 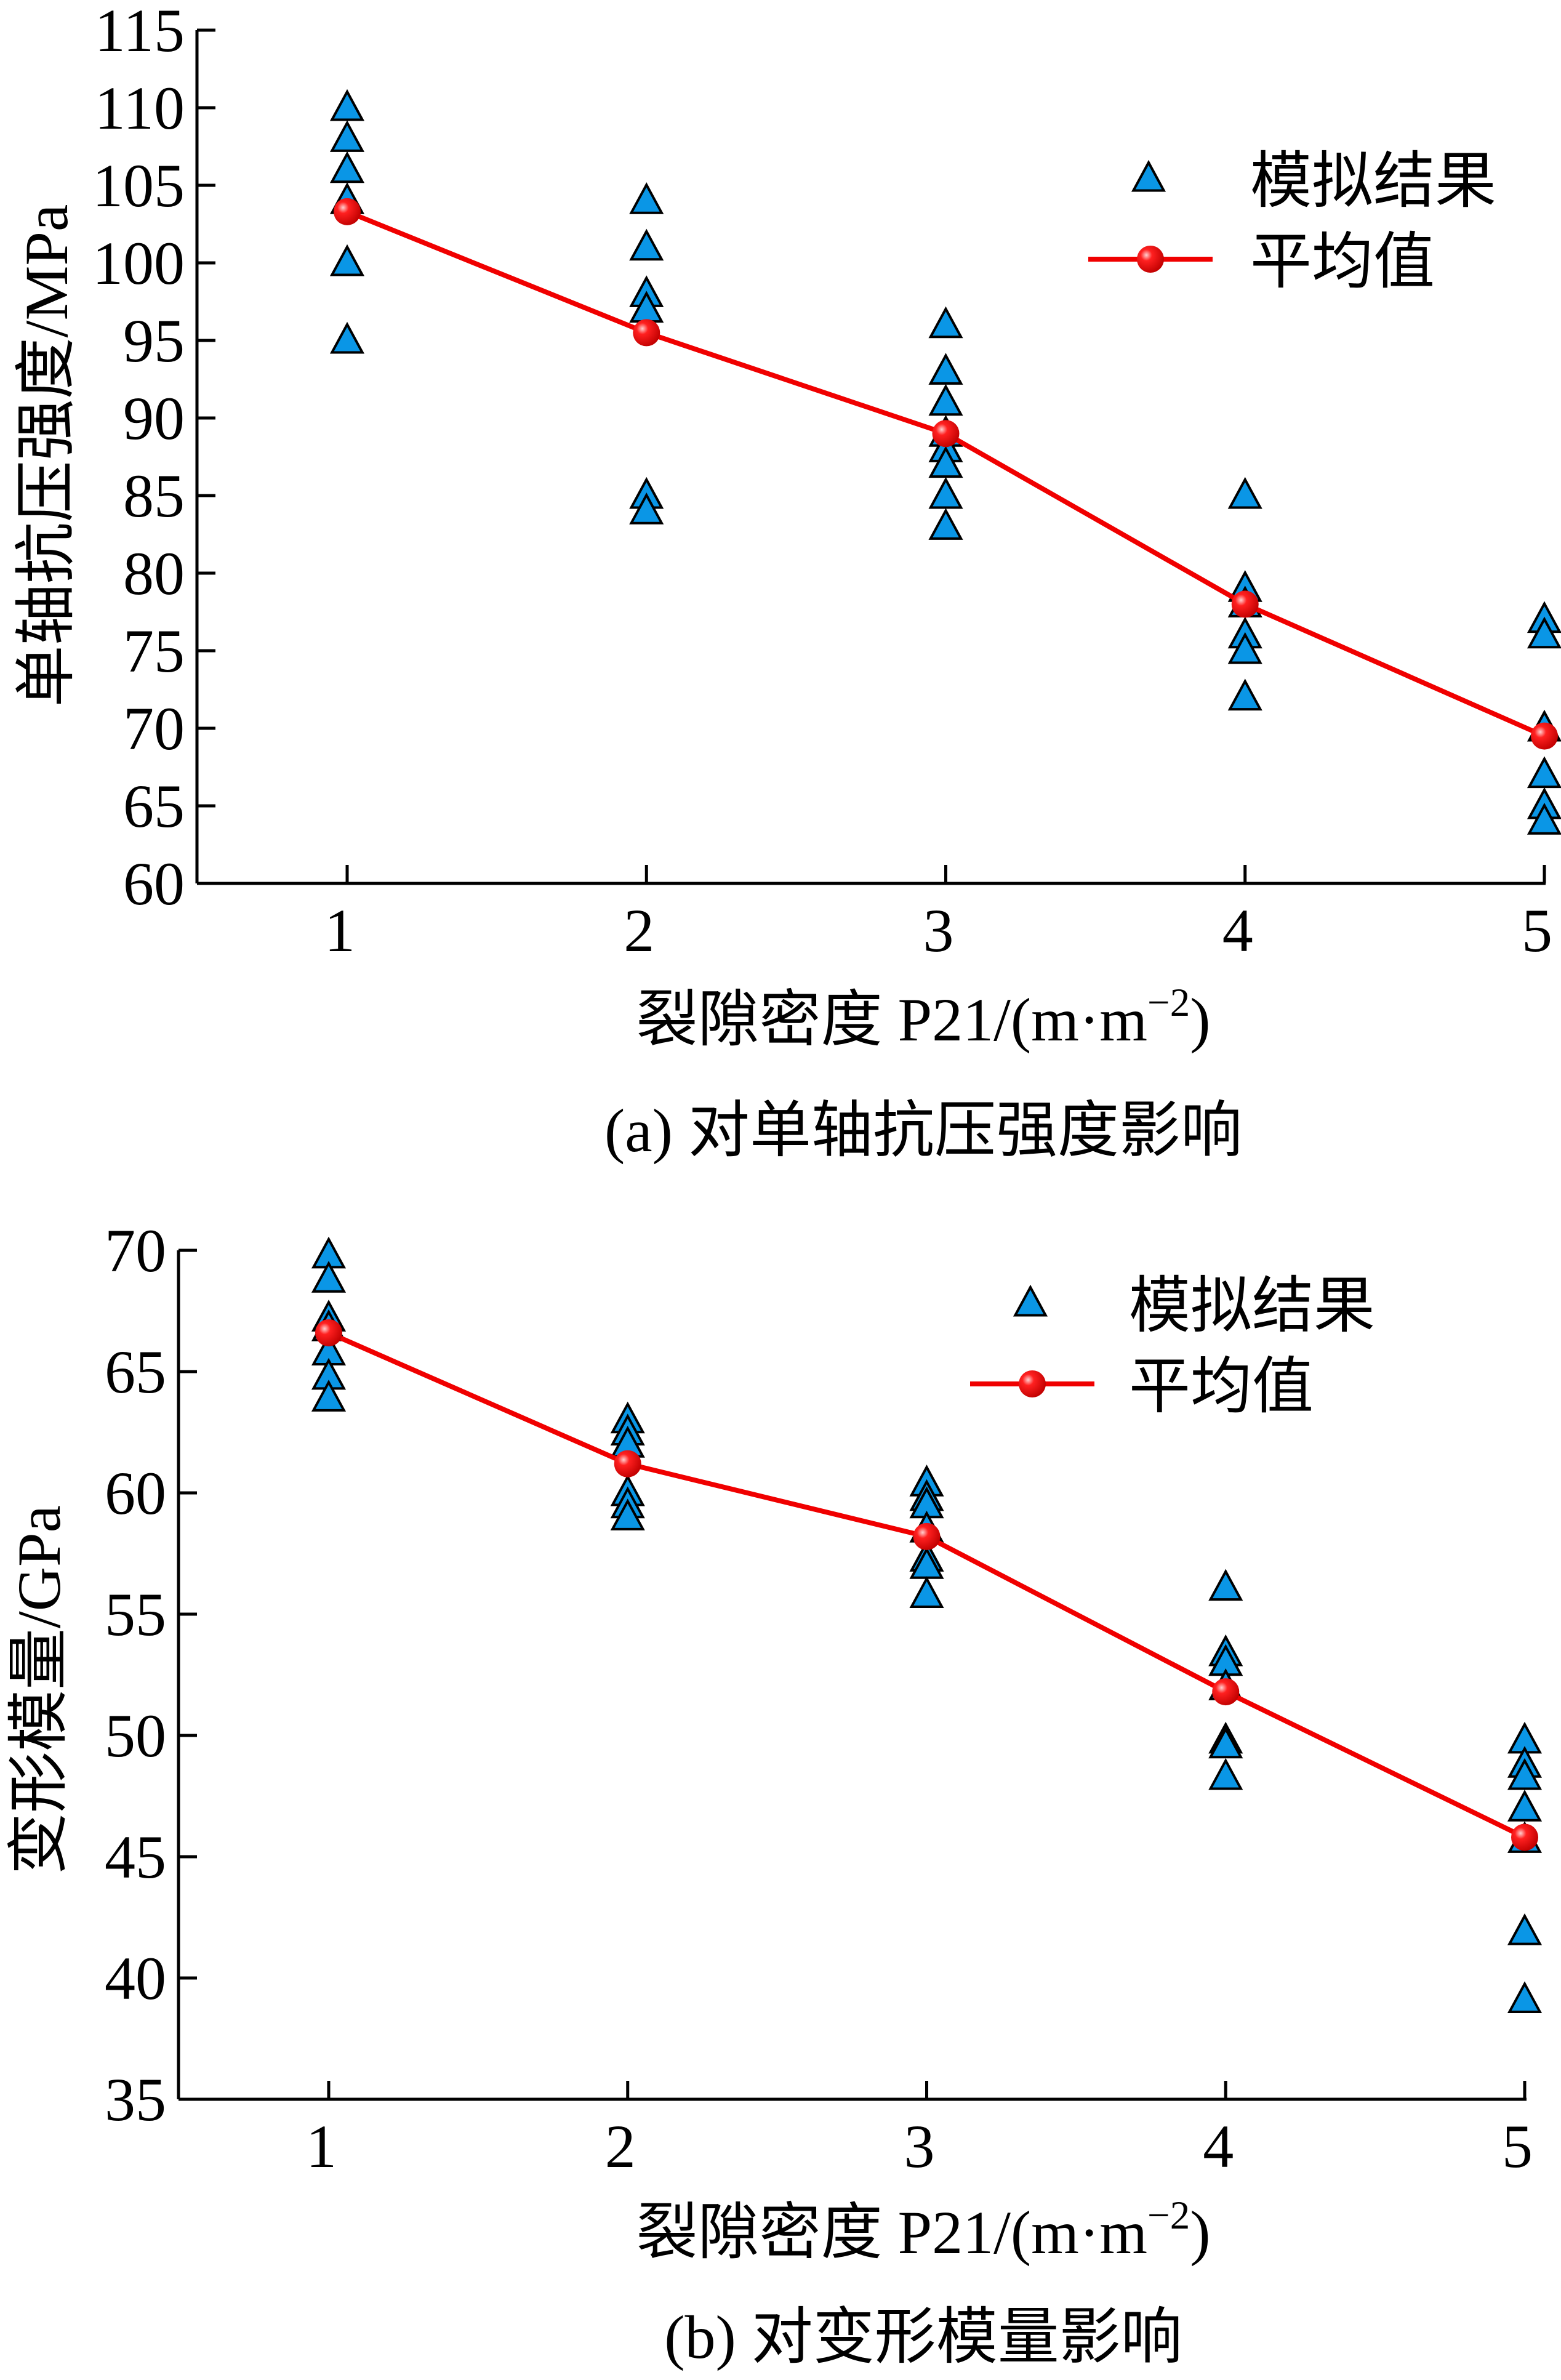 What do you see at coordinates (140, 108) in the screenshot?
I see `y-tick-label: 110` at bounding box center [140, 108].